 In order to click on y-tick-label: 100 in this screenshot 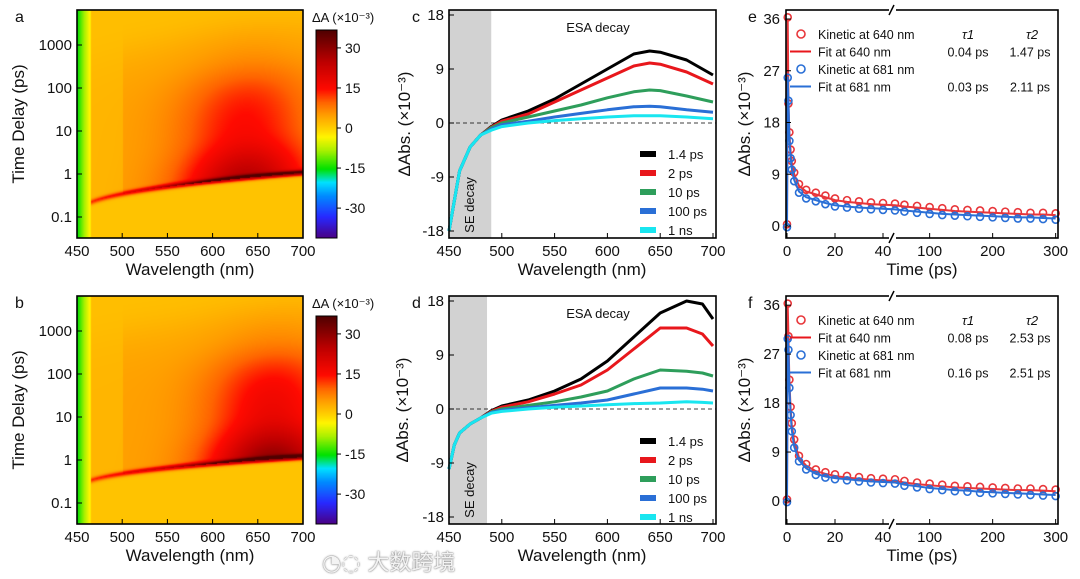, I will do `click(59, 88)`.